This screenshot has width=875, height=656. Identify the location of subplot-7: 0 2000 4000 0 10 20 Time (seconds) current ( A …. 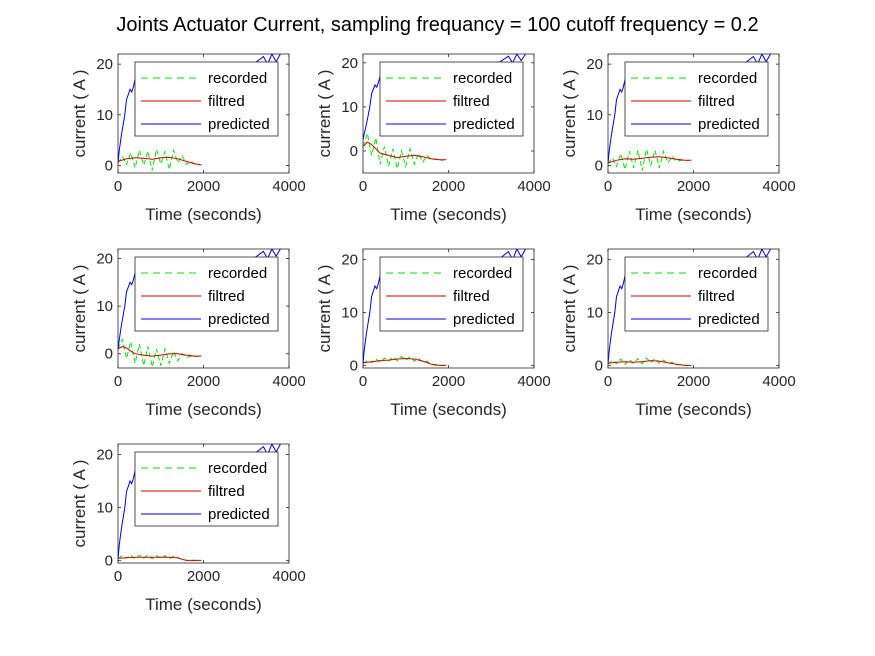
(188, 528).